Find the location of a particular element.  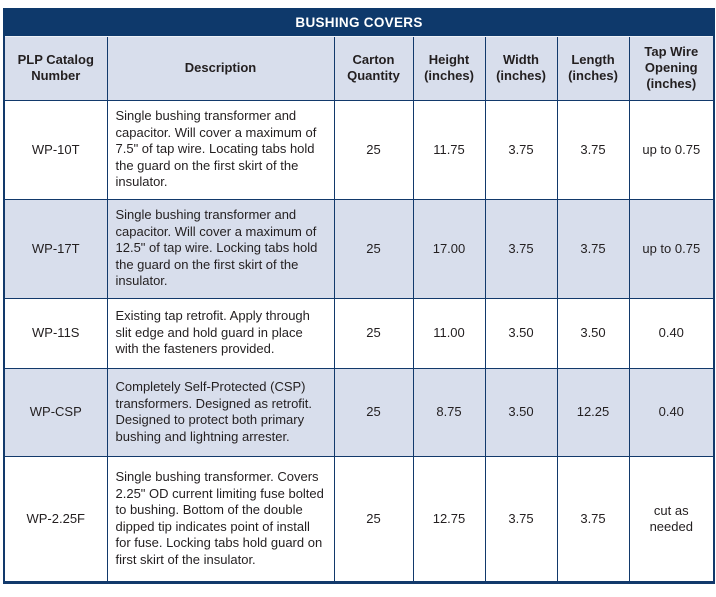

catalog-number-cell: WP-10T is located at coordinates (55, 149).